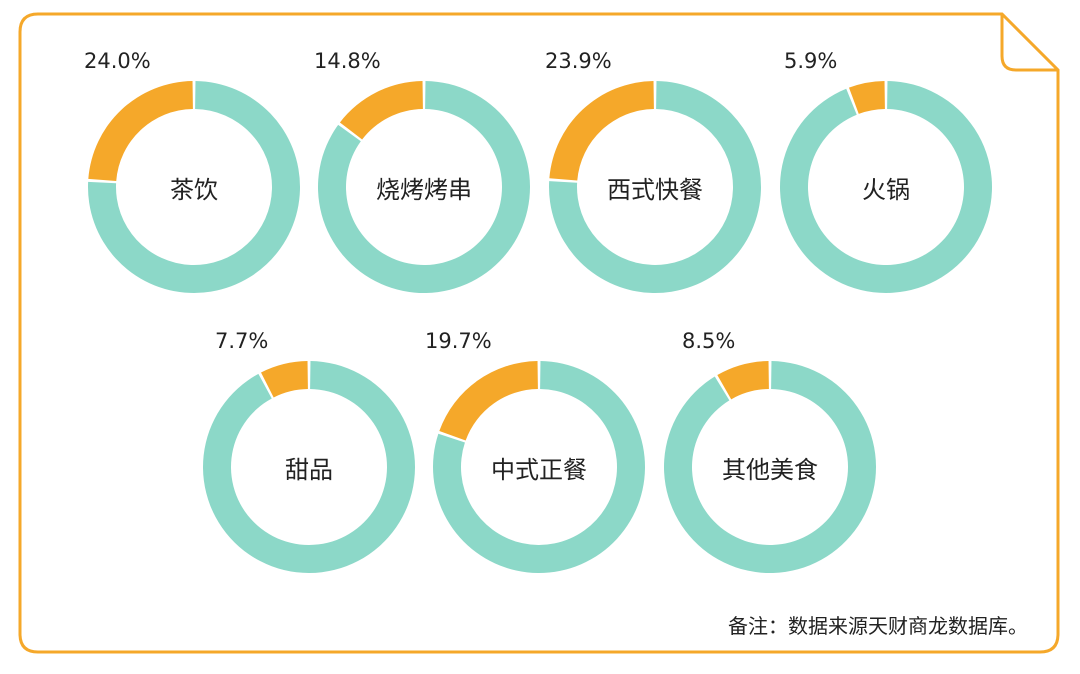  Describe the element at coordinates (878, 626) in the screenshot. I see `source-note: 备注：数据来源天财商龙数据库。` at that location.